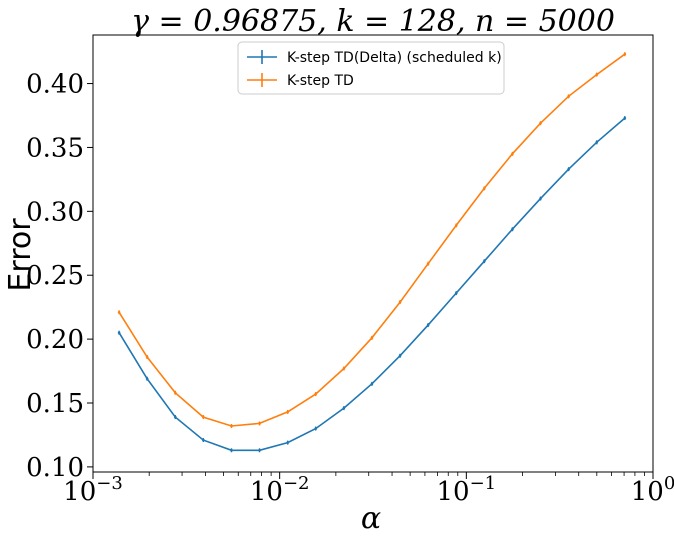  Describe the element at coordinates (669, 483) in the screenshot. I see `x-tick-label-exponent: 0` at that location.